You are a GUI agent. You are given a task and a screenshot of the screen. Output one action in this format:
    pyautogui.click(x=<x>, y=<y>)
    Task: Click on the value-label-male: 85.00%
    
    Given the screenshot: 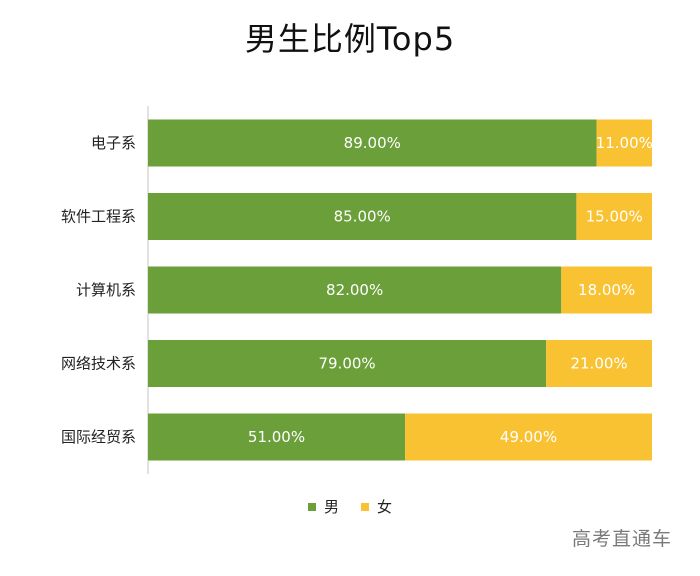 What is the action you would take?
    pyautogui.click(x=362, y=217)
    